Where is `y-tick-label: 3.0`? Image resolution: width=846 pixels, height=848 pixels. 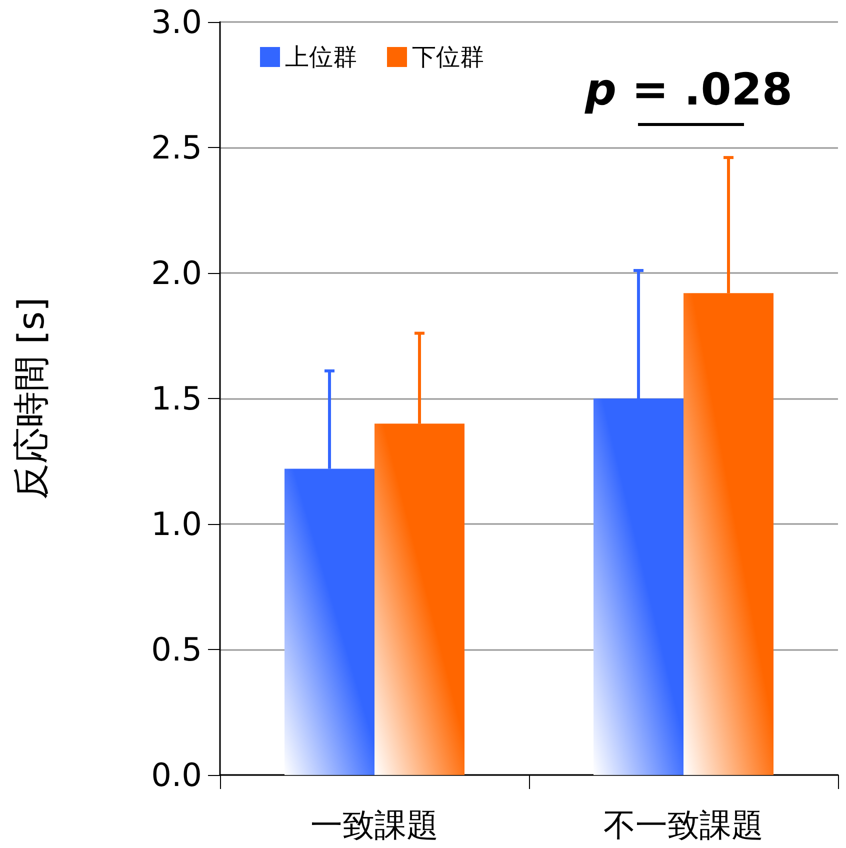 y-tick-label: 3.0 is located at coordinates (176, 22).